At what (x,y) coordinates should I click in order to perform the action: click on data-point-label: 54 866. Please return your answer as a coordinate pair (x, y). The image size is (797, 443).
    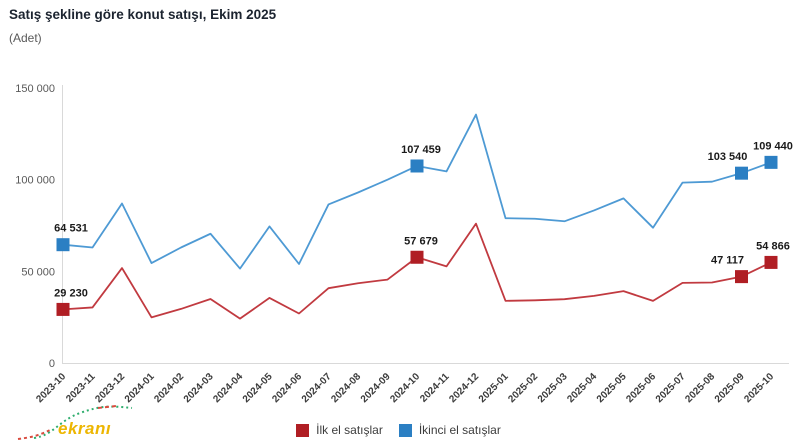
    Looking at the image, I should click on (773, 246).